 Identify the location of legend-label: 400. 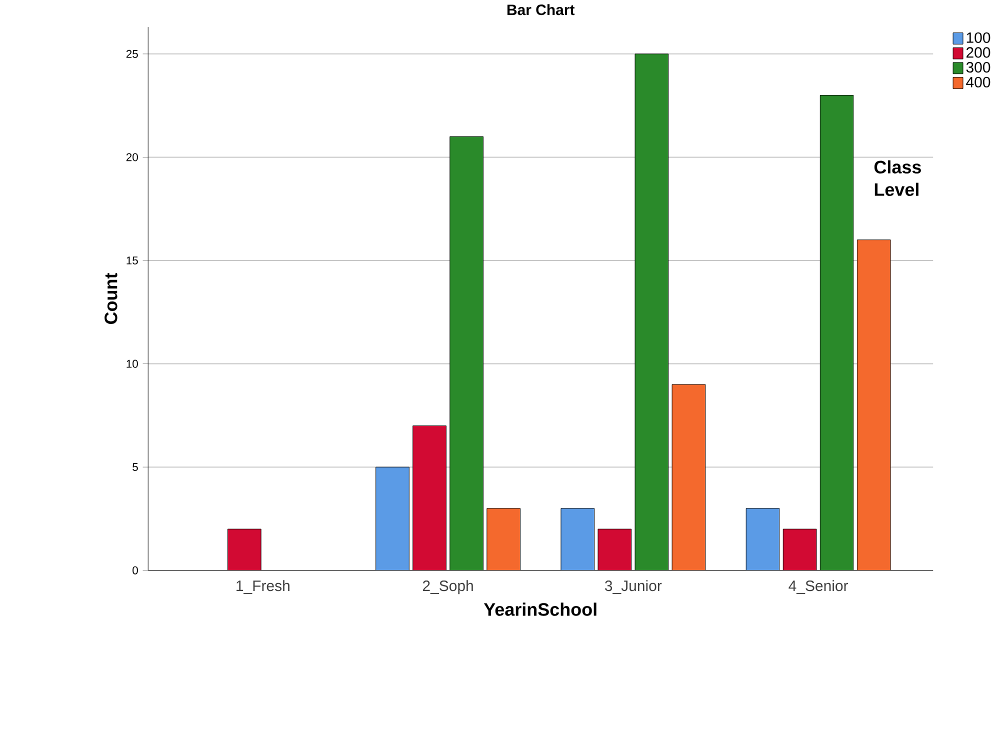
(978, 82).